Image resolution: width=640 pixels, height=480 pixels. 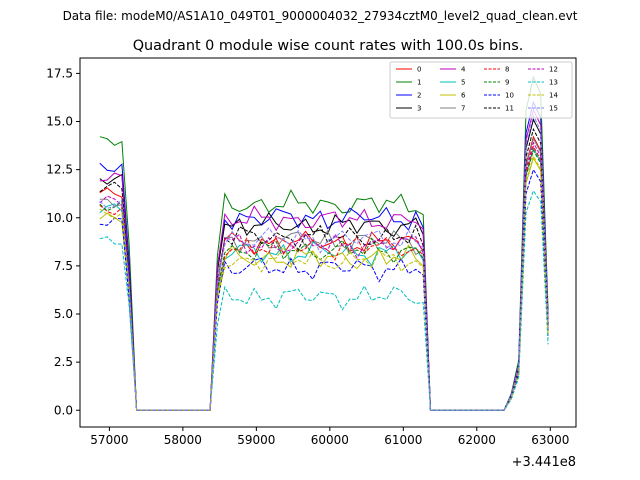 I want to click on legend-label-8: 8, so click(x=507, y=70).